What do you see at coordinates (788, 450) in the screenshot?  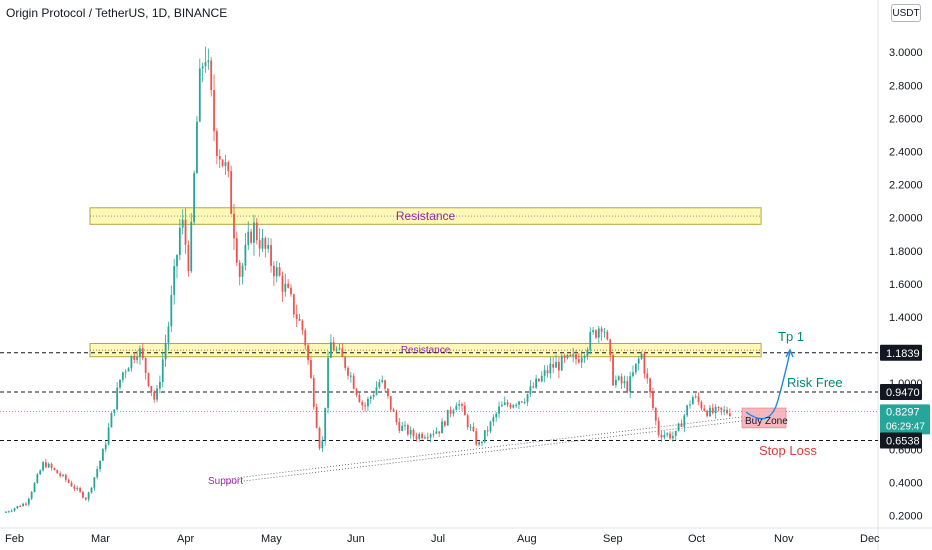 I see `annotation-stop-loss: Stop Loss` at bounding box center [788, 450].